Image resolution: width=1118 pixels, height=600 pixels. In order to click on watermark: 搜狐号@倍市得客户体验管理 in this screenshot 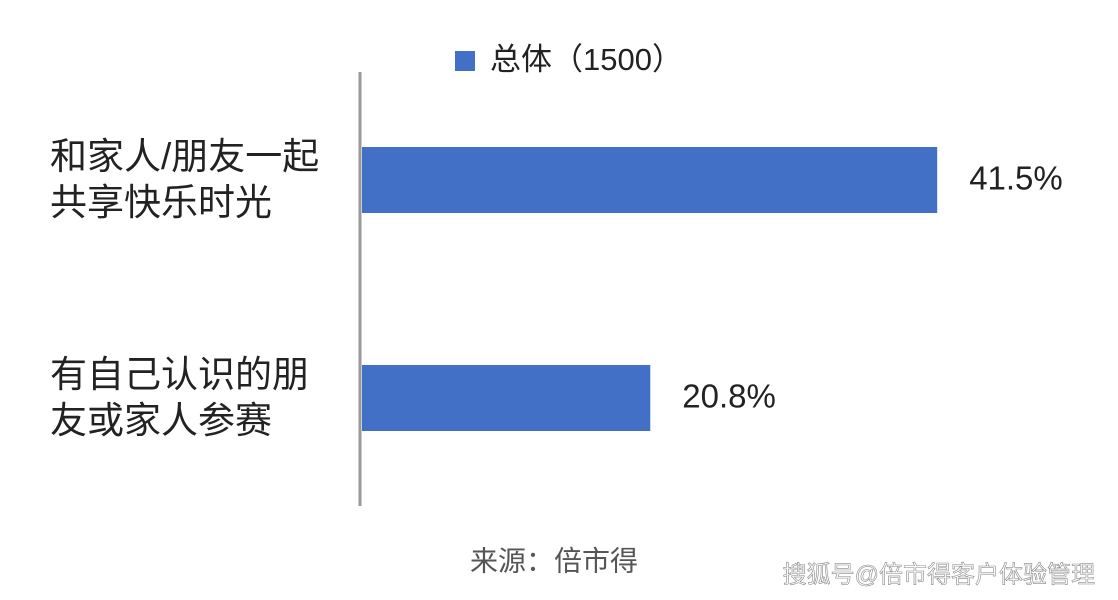, I will do `click(939, 574)`.